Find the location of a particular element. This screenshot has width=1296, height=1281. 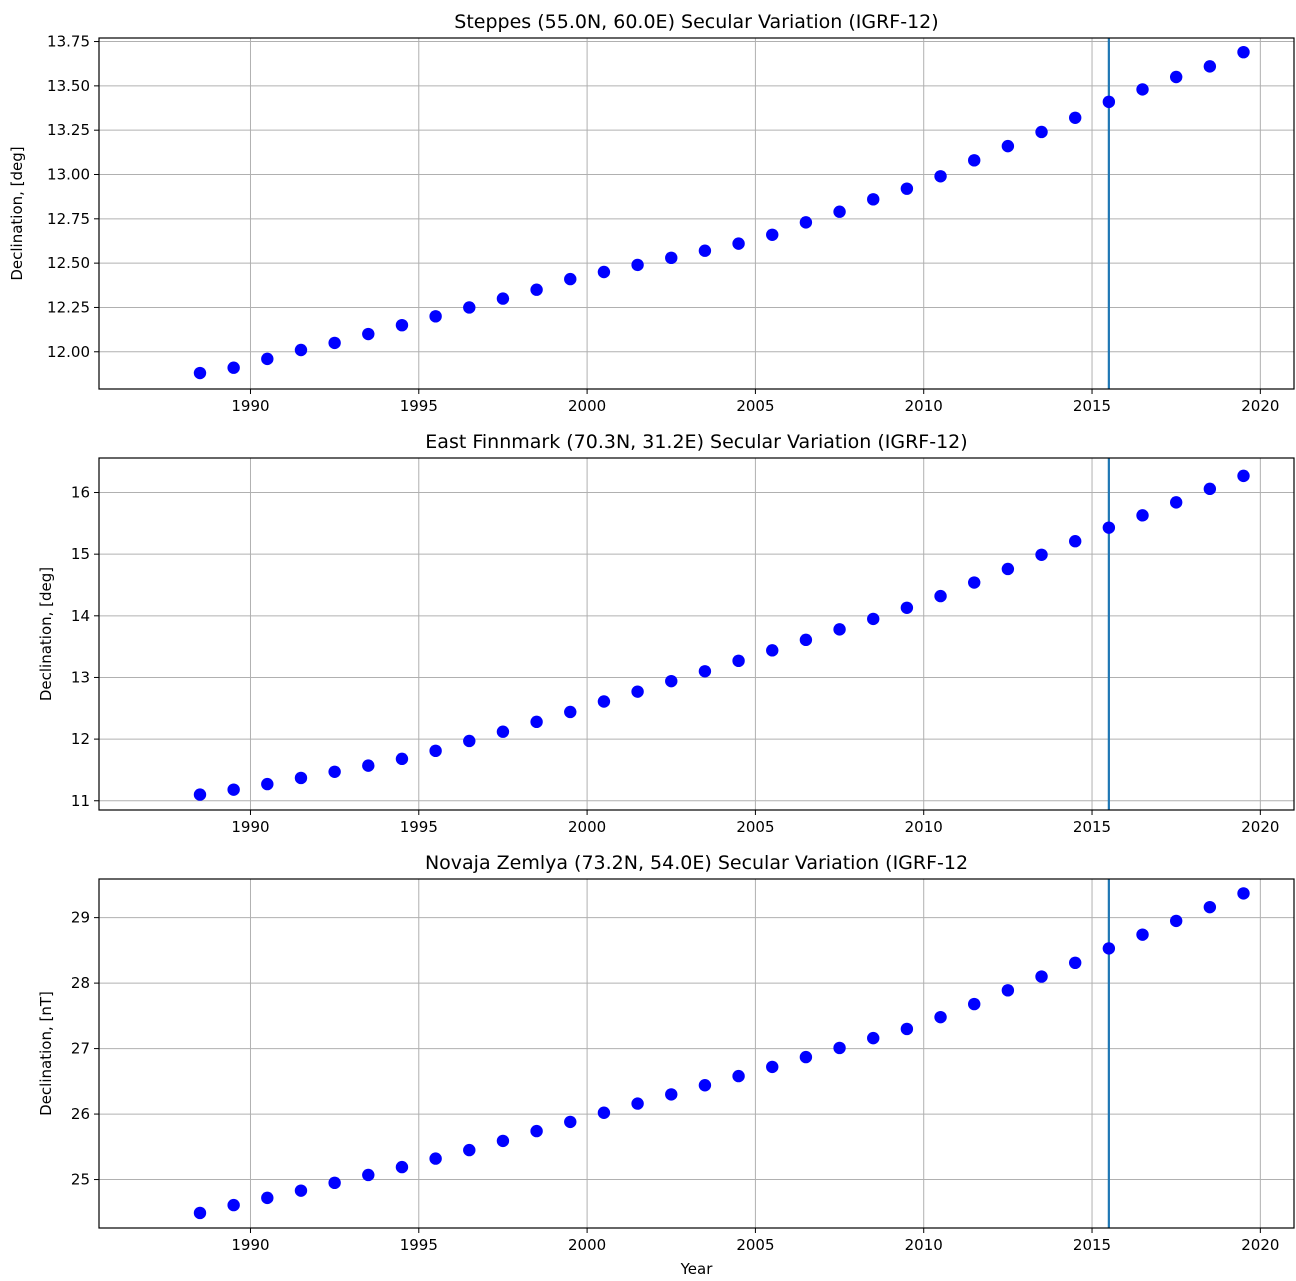

y-tick-label: 14 is located at coordinates (80, 616).